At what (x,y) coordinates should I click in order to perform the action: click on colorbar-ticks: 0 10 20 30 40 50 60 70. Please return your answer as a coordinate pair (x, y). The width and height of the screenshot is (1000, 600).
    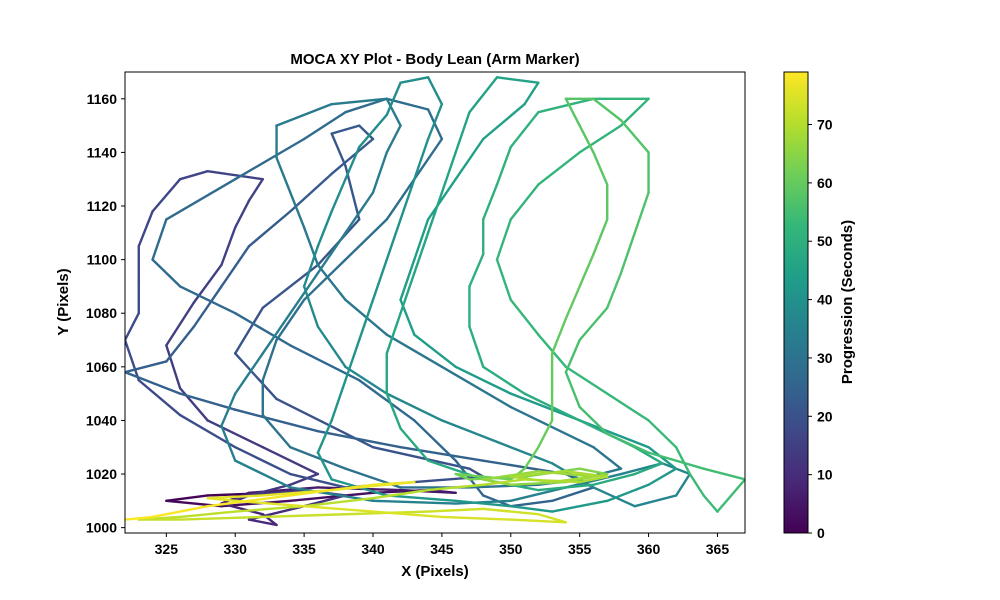
    Looking at the image, I should click on (820, 329).